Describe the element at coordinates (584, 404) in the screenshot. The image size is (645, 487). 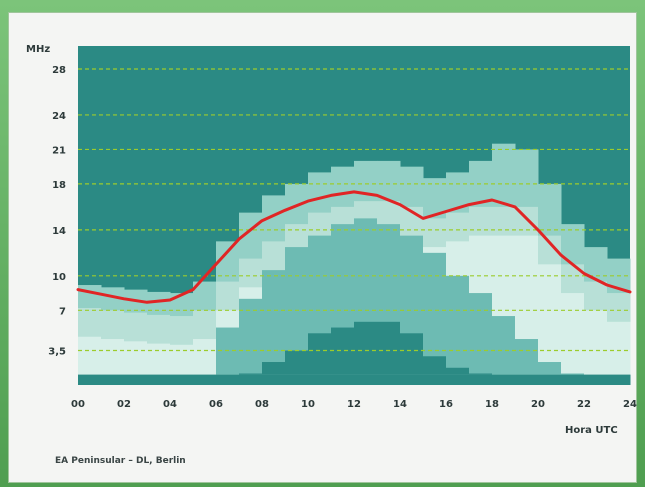
I see `x-tick-label: 22` at that location.